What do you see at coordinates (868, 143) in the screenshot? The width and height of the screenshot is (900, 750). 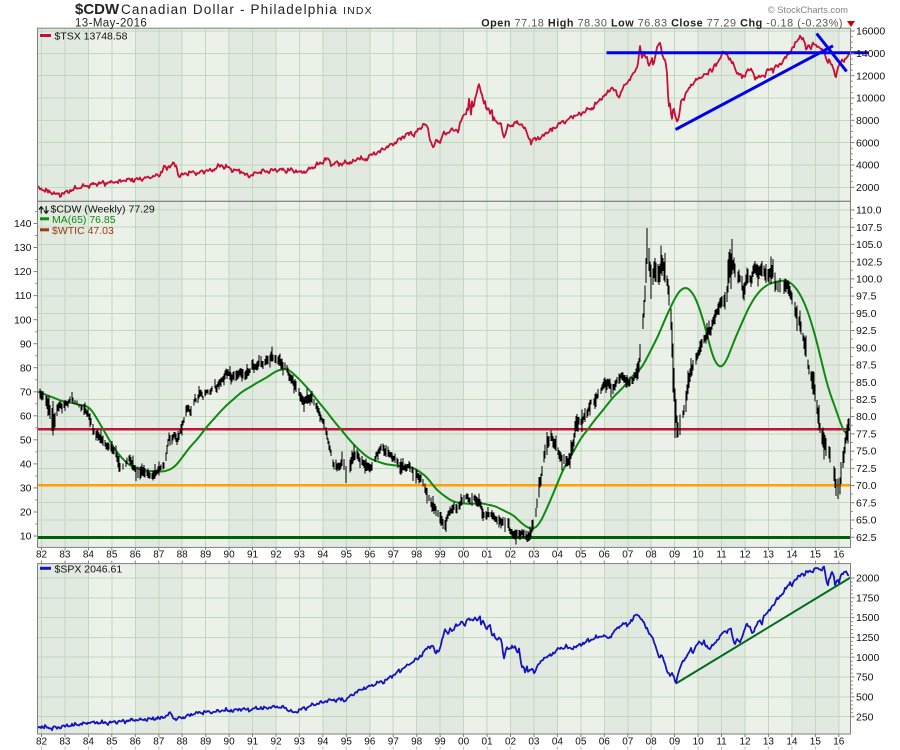 I see `svg-text: 6000` at bounding box center [868, 143].